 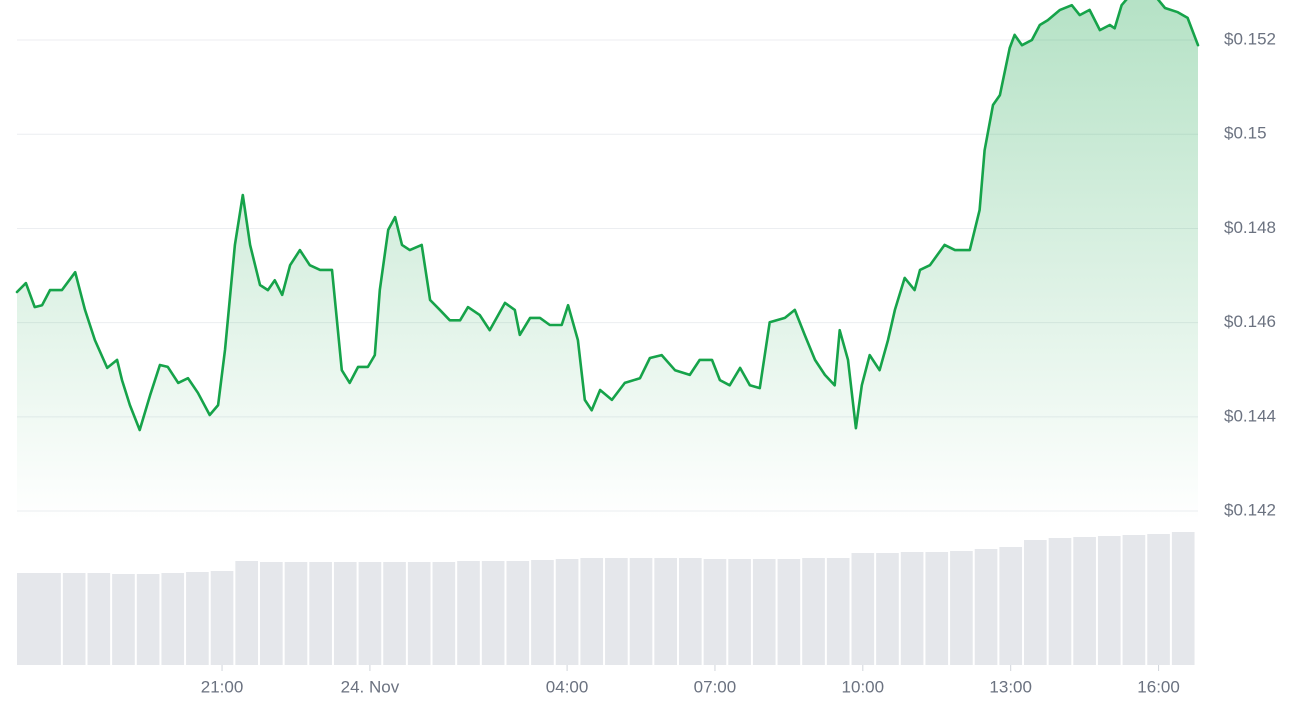 What do you see at coordinates (715, 686) in the screenshot?
I see `x-tick-label: 07:00` at bounding box center [715, 686].